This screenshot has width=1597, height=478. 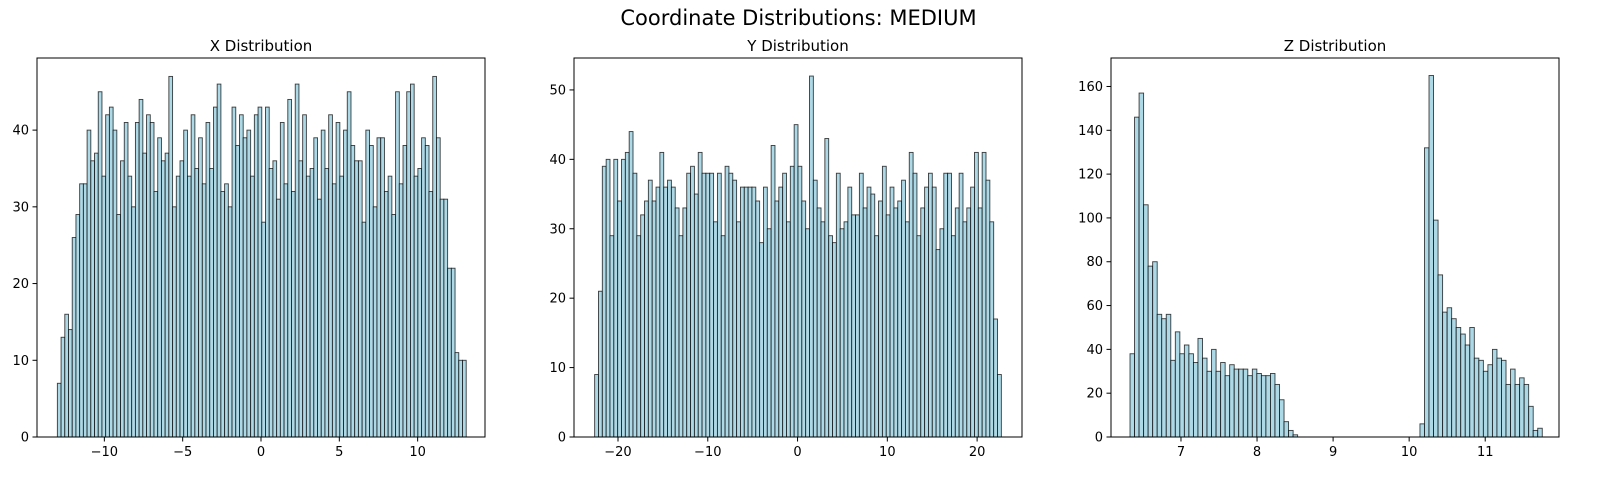 I want to click on x-tick-label: 8, so click(x=1257, y=452).